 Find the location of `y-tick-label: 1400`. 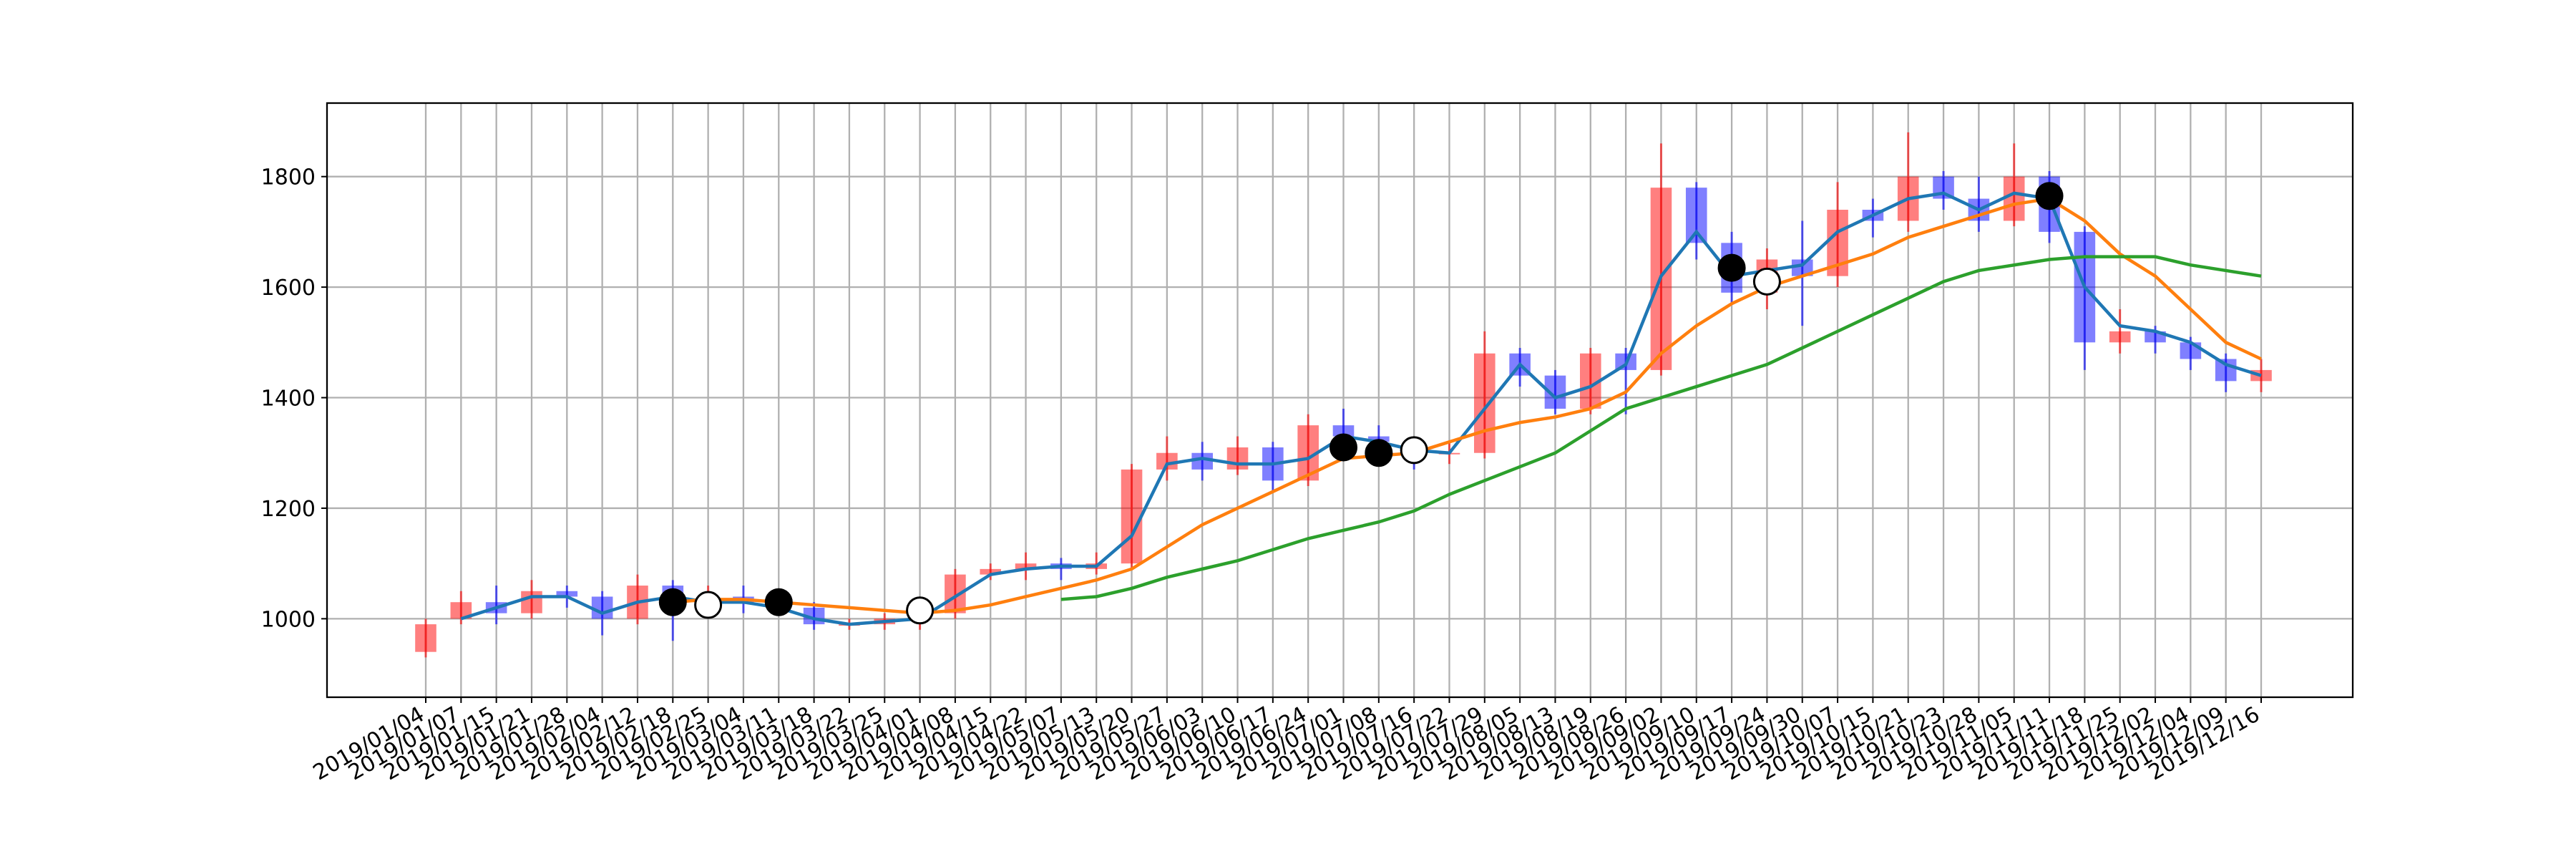

y-tick-label: 1400 is located at coordinates (288, 399).